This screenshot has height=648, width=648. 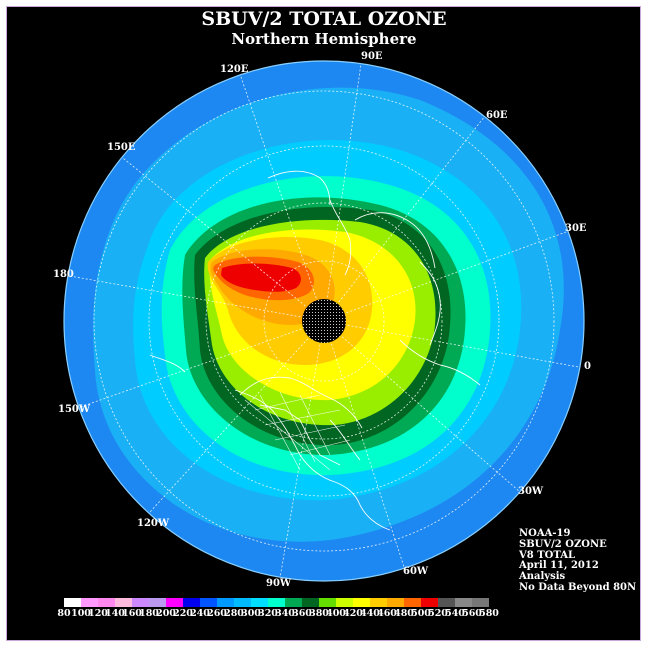 What do you see at coordinates (74, 409) in the screenshot?
I see `lon-label-150w: 150W` at bounding box center [74, 409].